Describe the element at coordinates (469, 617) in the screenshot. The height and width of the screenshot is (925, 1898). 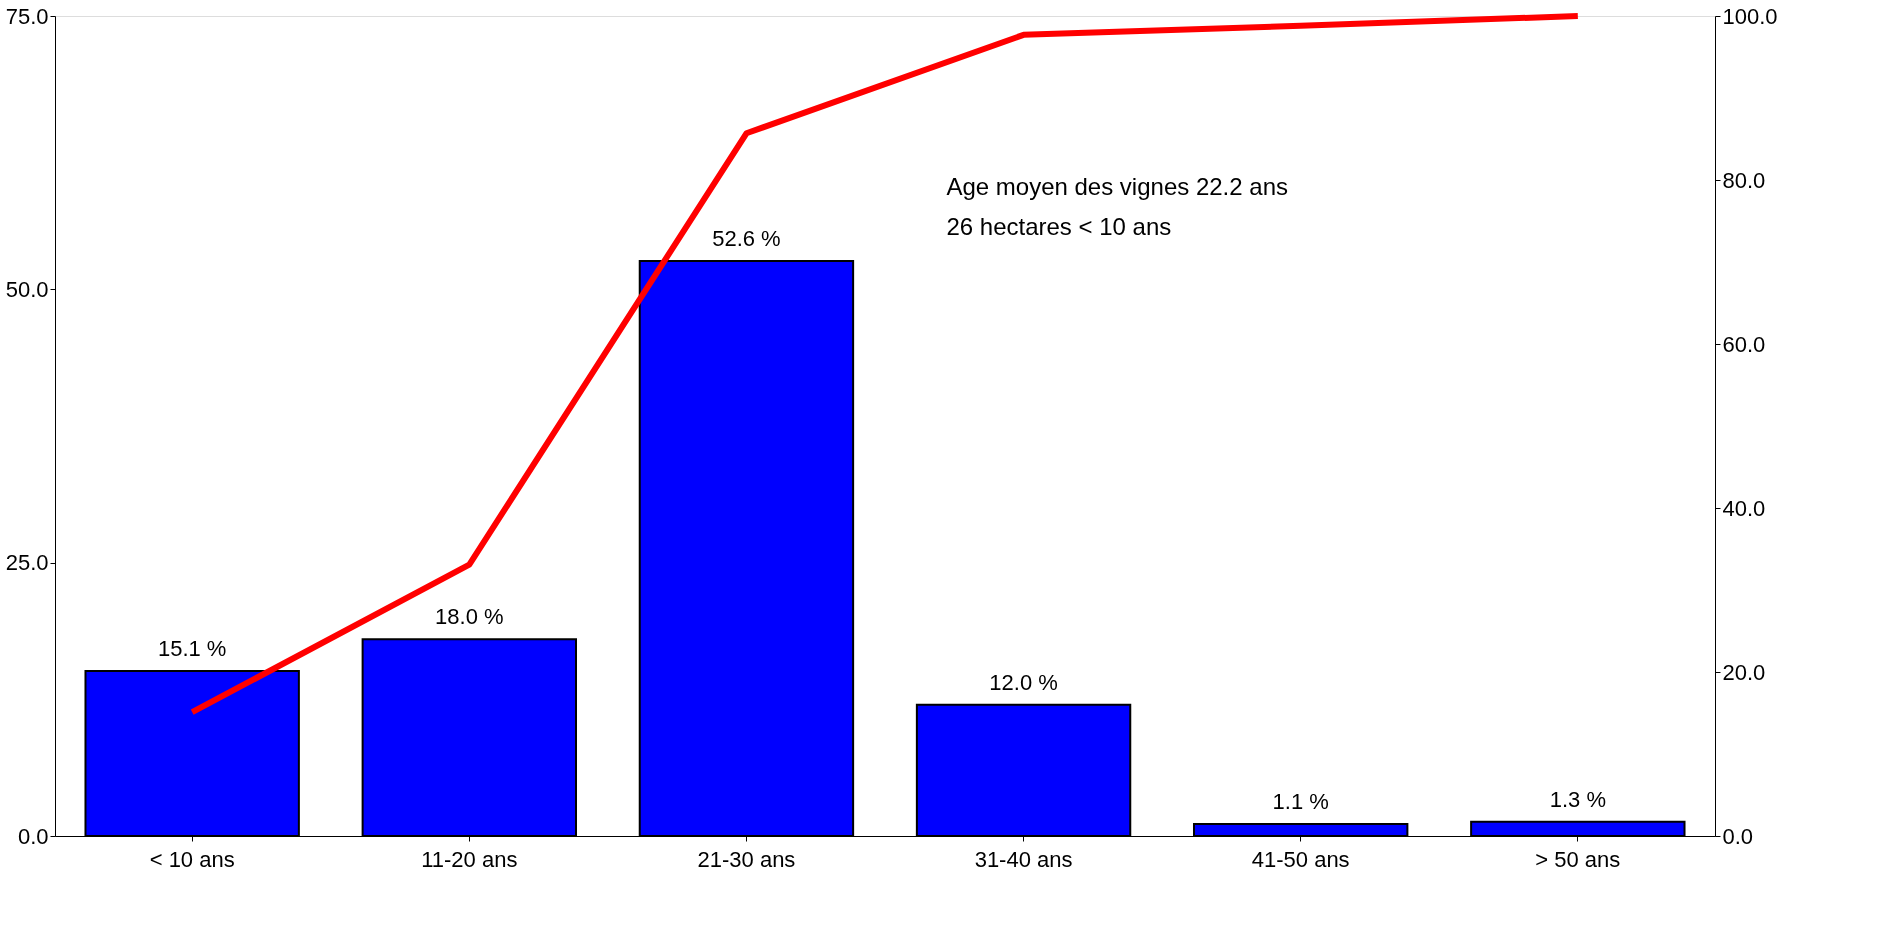
I see `data-label: 18.0 %` at that location.